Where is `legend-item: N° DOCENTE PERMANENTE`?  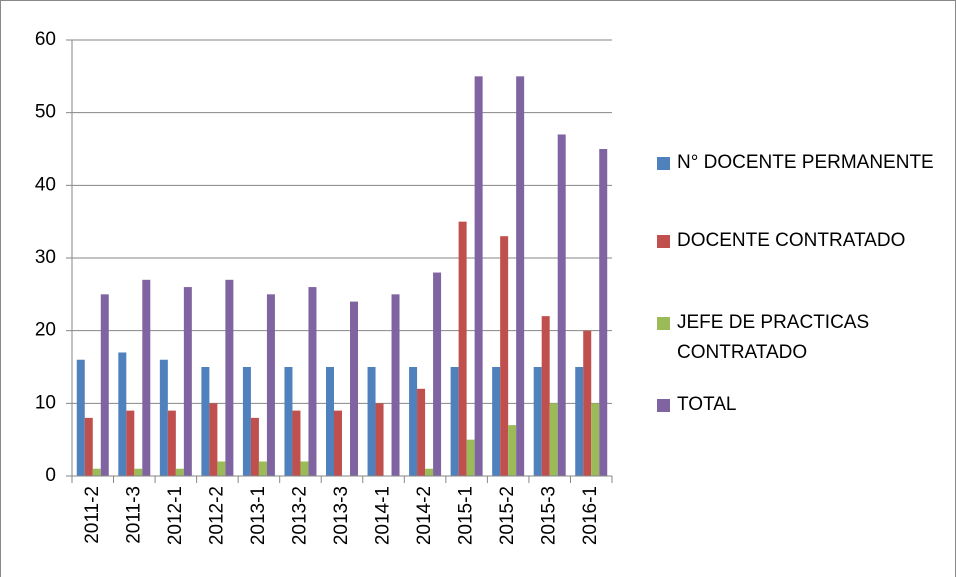 legend-item: N° DOCENTE PERMANENTE is located at coordinates (802, 163).